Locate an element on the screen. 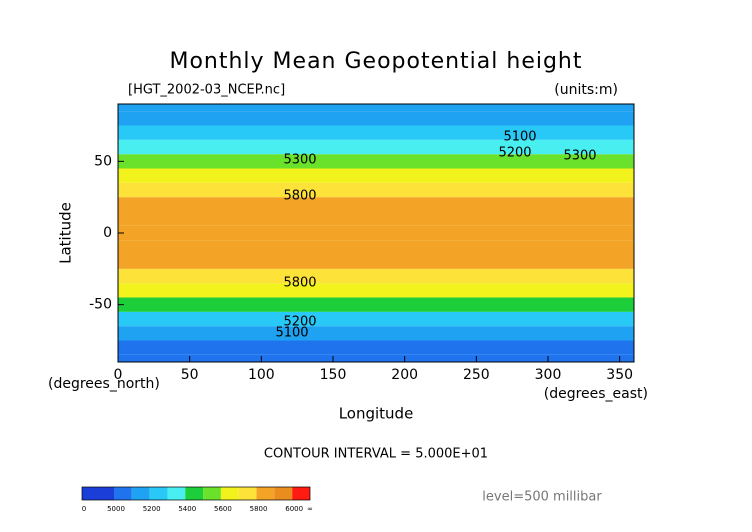 The height and width of the screenshot is (532, 752). x-tick-label: 350 is located at coordinates (619, 375).